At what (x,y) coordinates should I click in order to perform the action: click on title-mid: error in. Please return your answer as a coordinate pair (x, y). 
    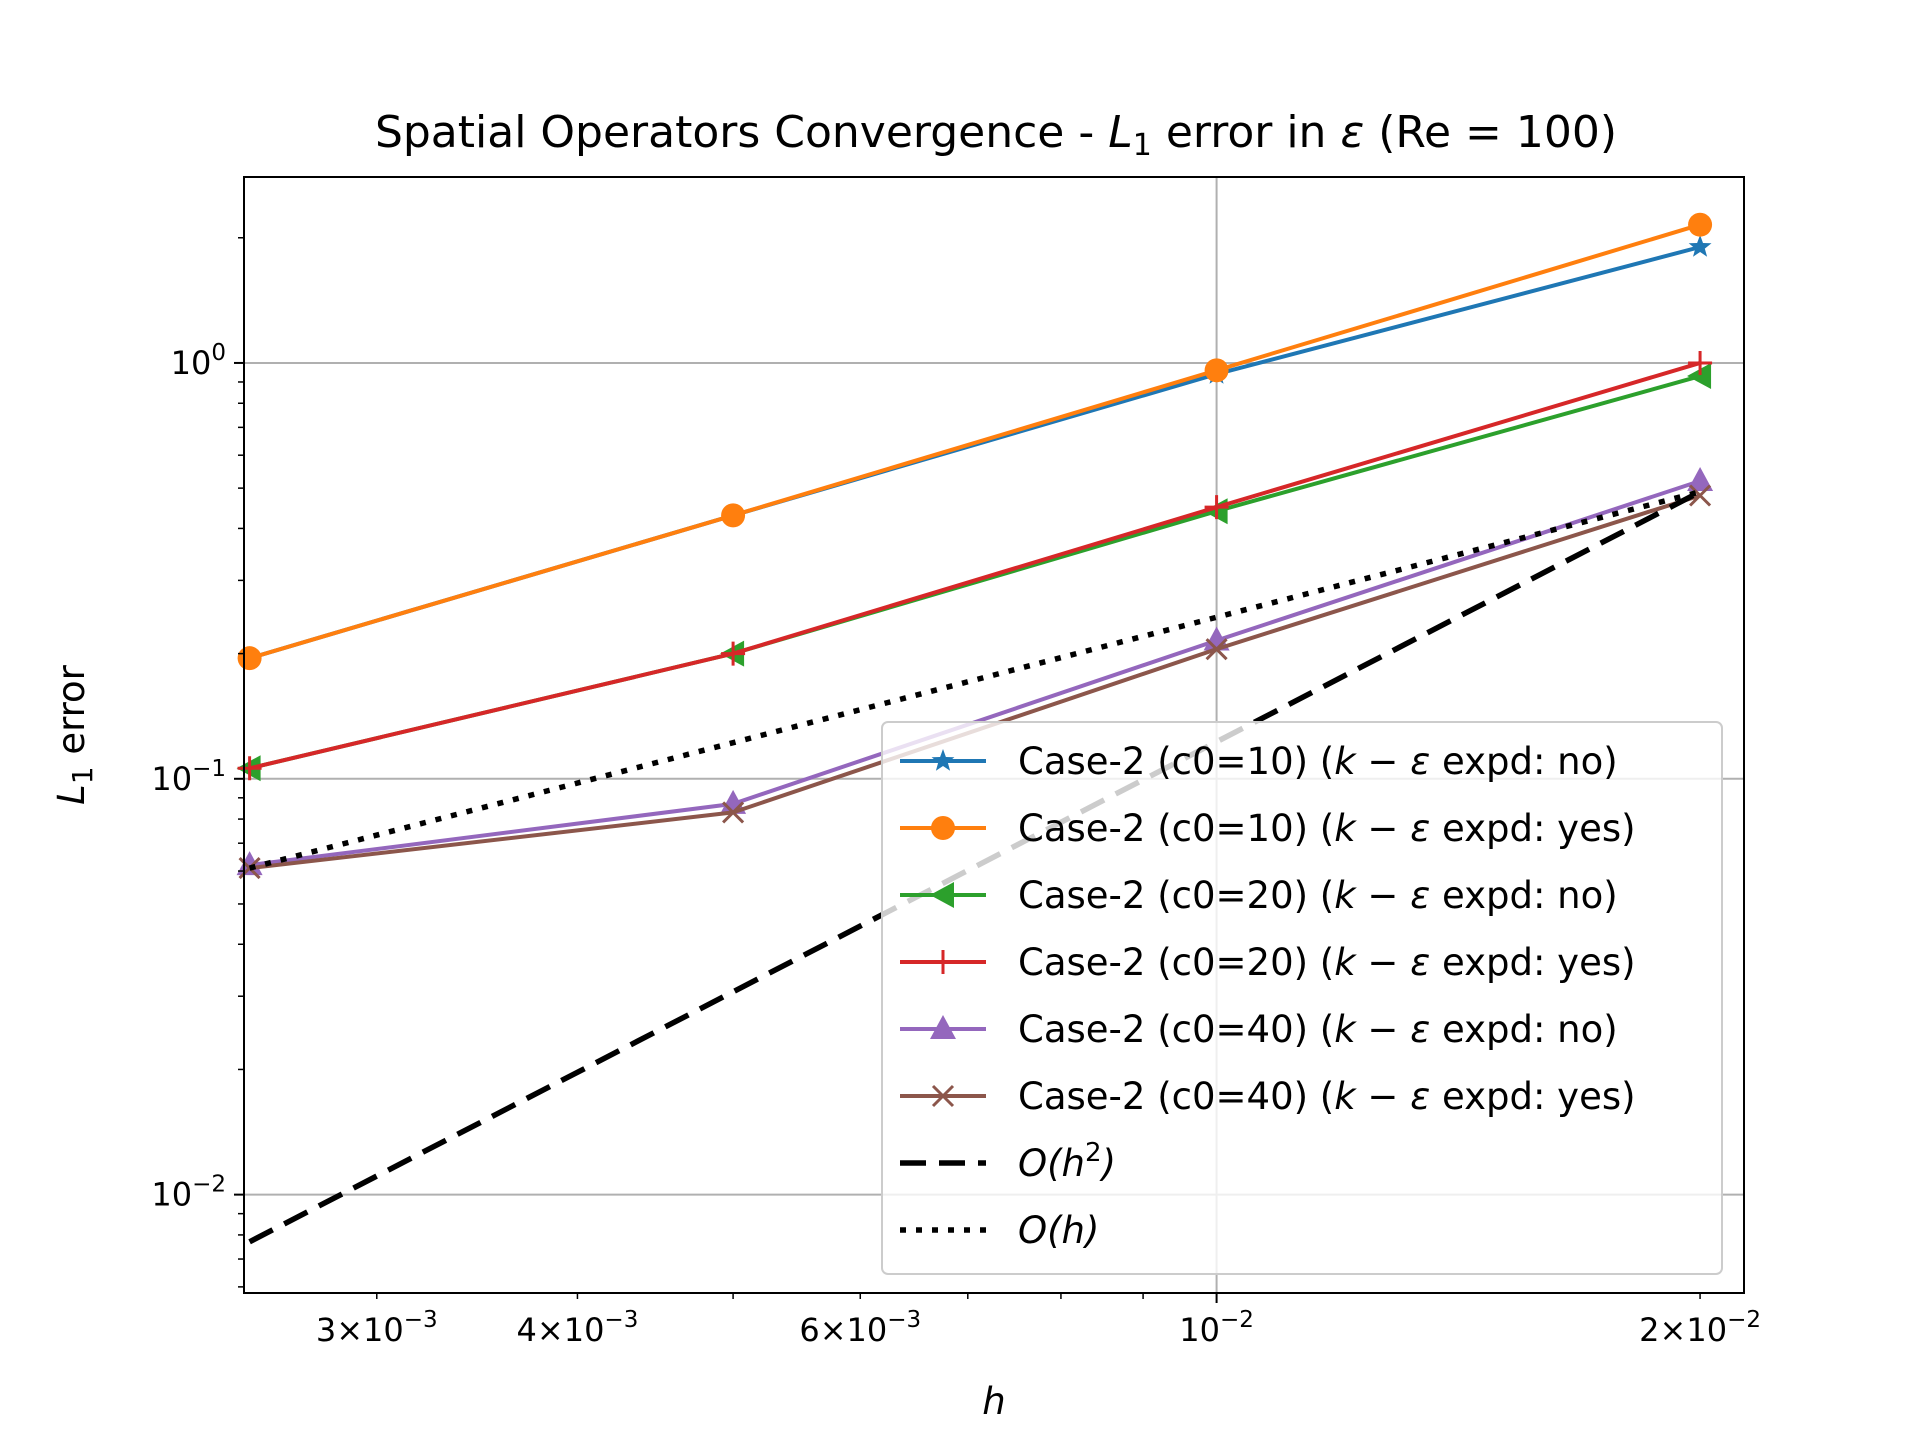
    Looking at the image, I should click on (1246, 132).